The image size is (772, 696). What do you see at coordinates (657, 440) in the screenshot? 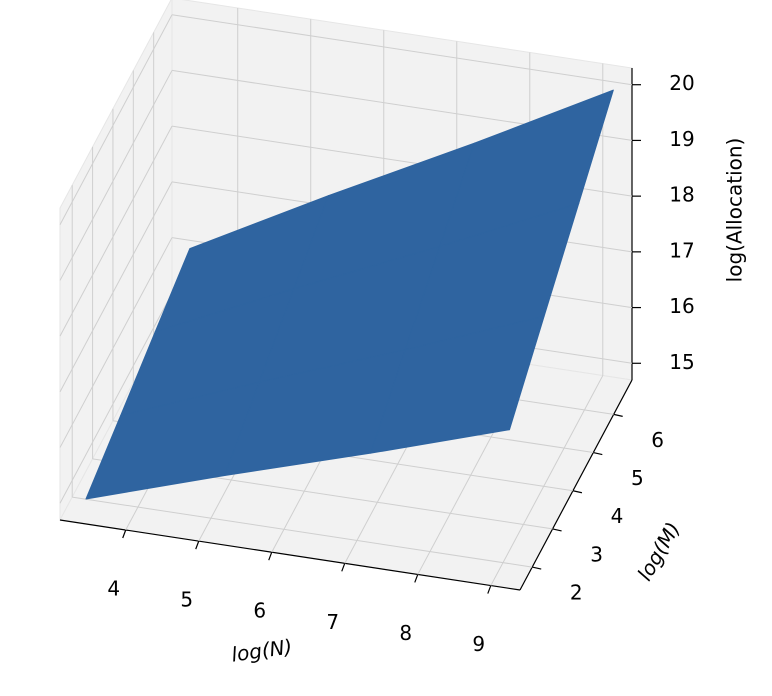
I see `y-tick-label: 6` at bounding box center [657, 440].